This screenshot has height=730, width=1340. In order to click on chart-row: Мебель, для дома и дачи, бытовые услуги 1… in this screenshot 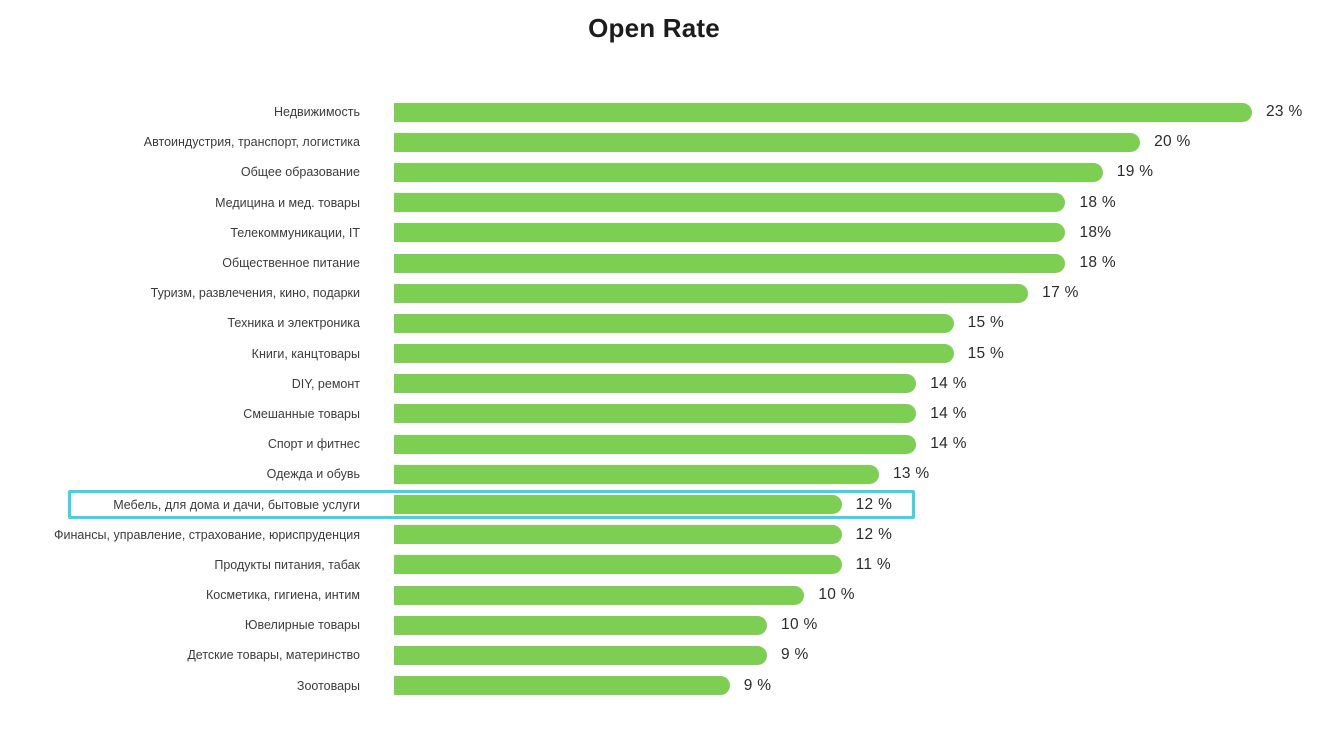, I will do `click(670, 504)`.